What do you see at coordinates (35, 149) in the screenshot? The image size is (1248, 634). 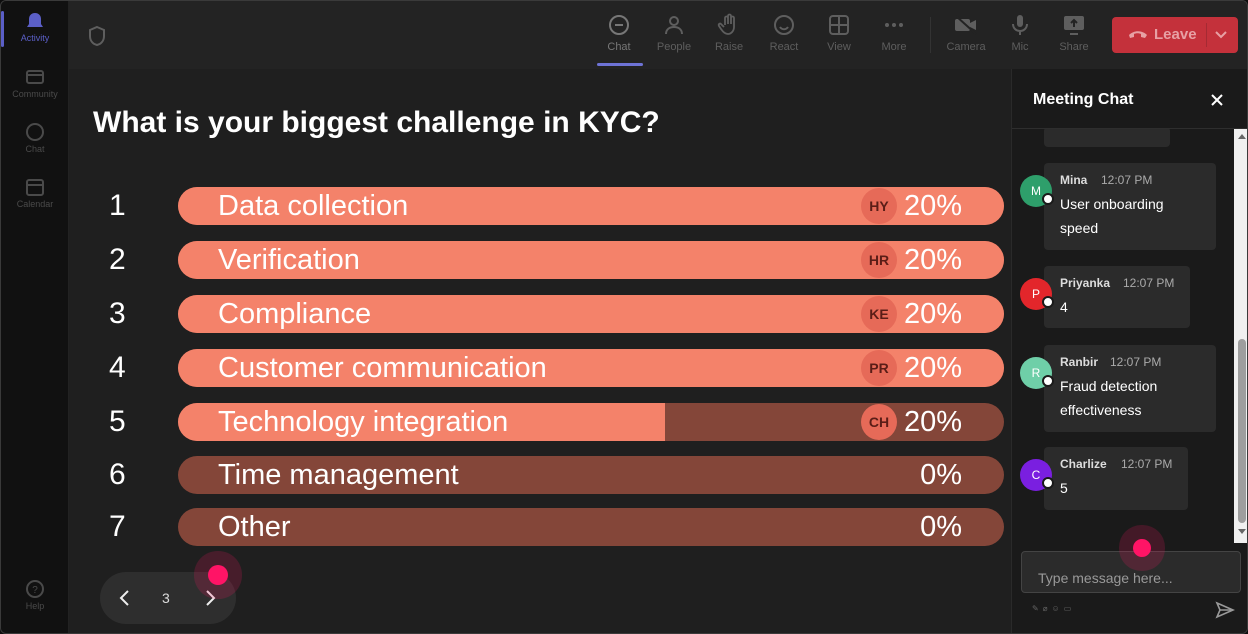 I see `rail-label: Chat` at bounding box center [35, 149].